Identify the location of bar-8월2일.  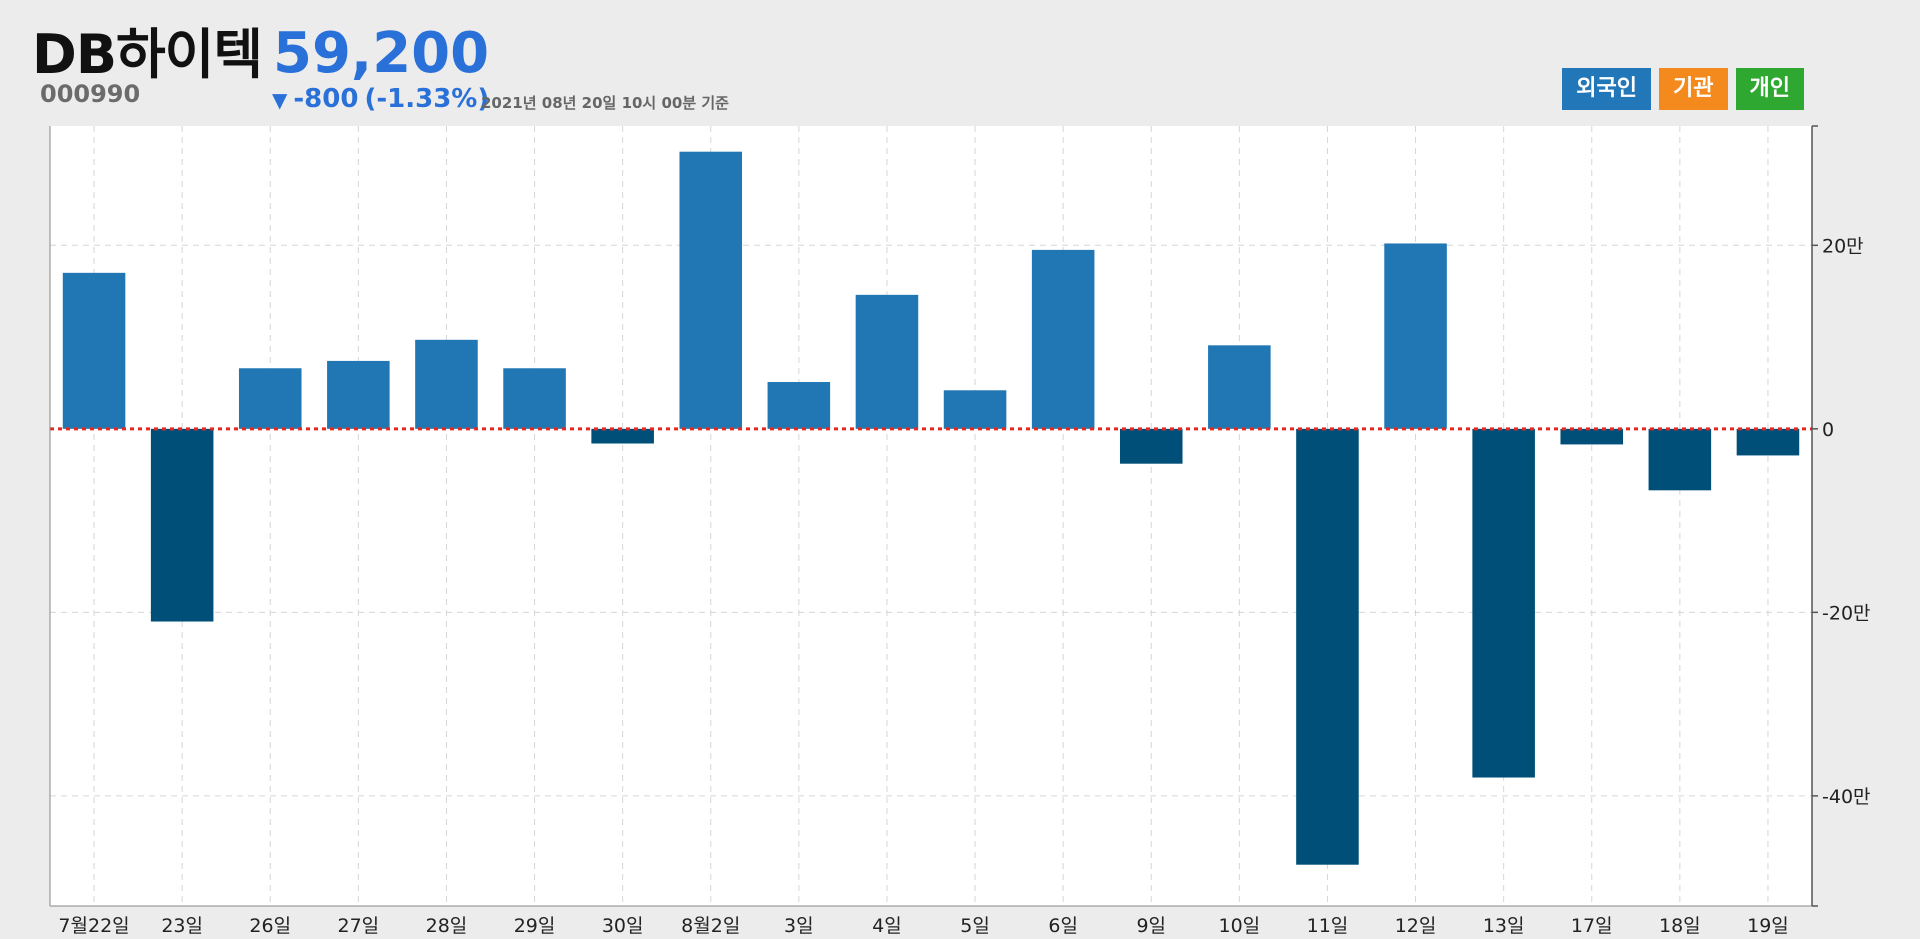
(711, 290).